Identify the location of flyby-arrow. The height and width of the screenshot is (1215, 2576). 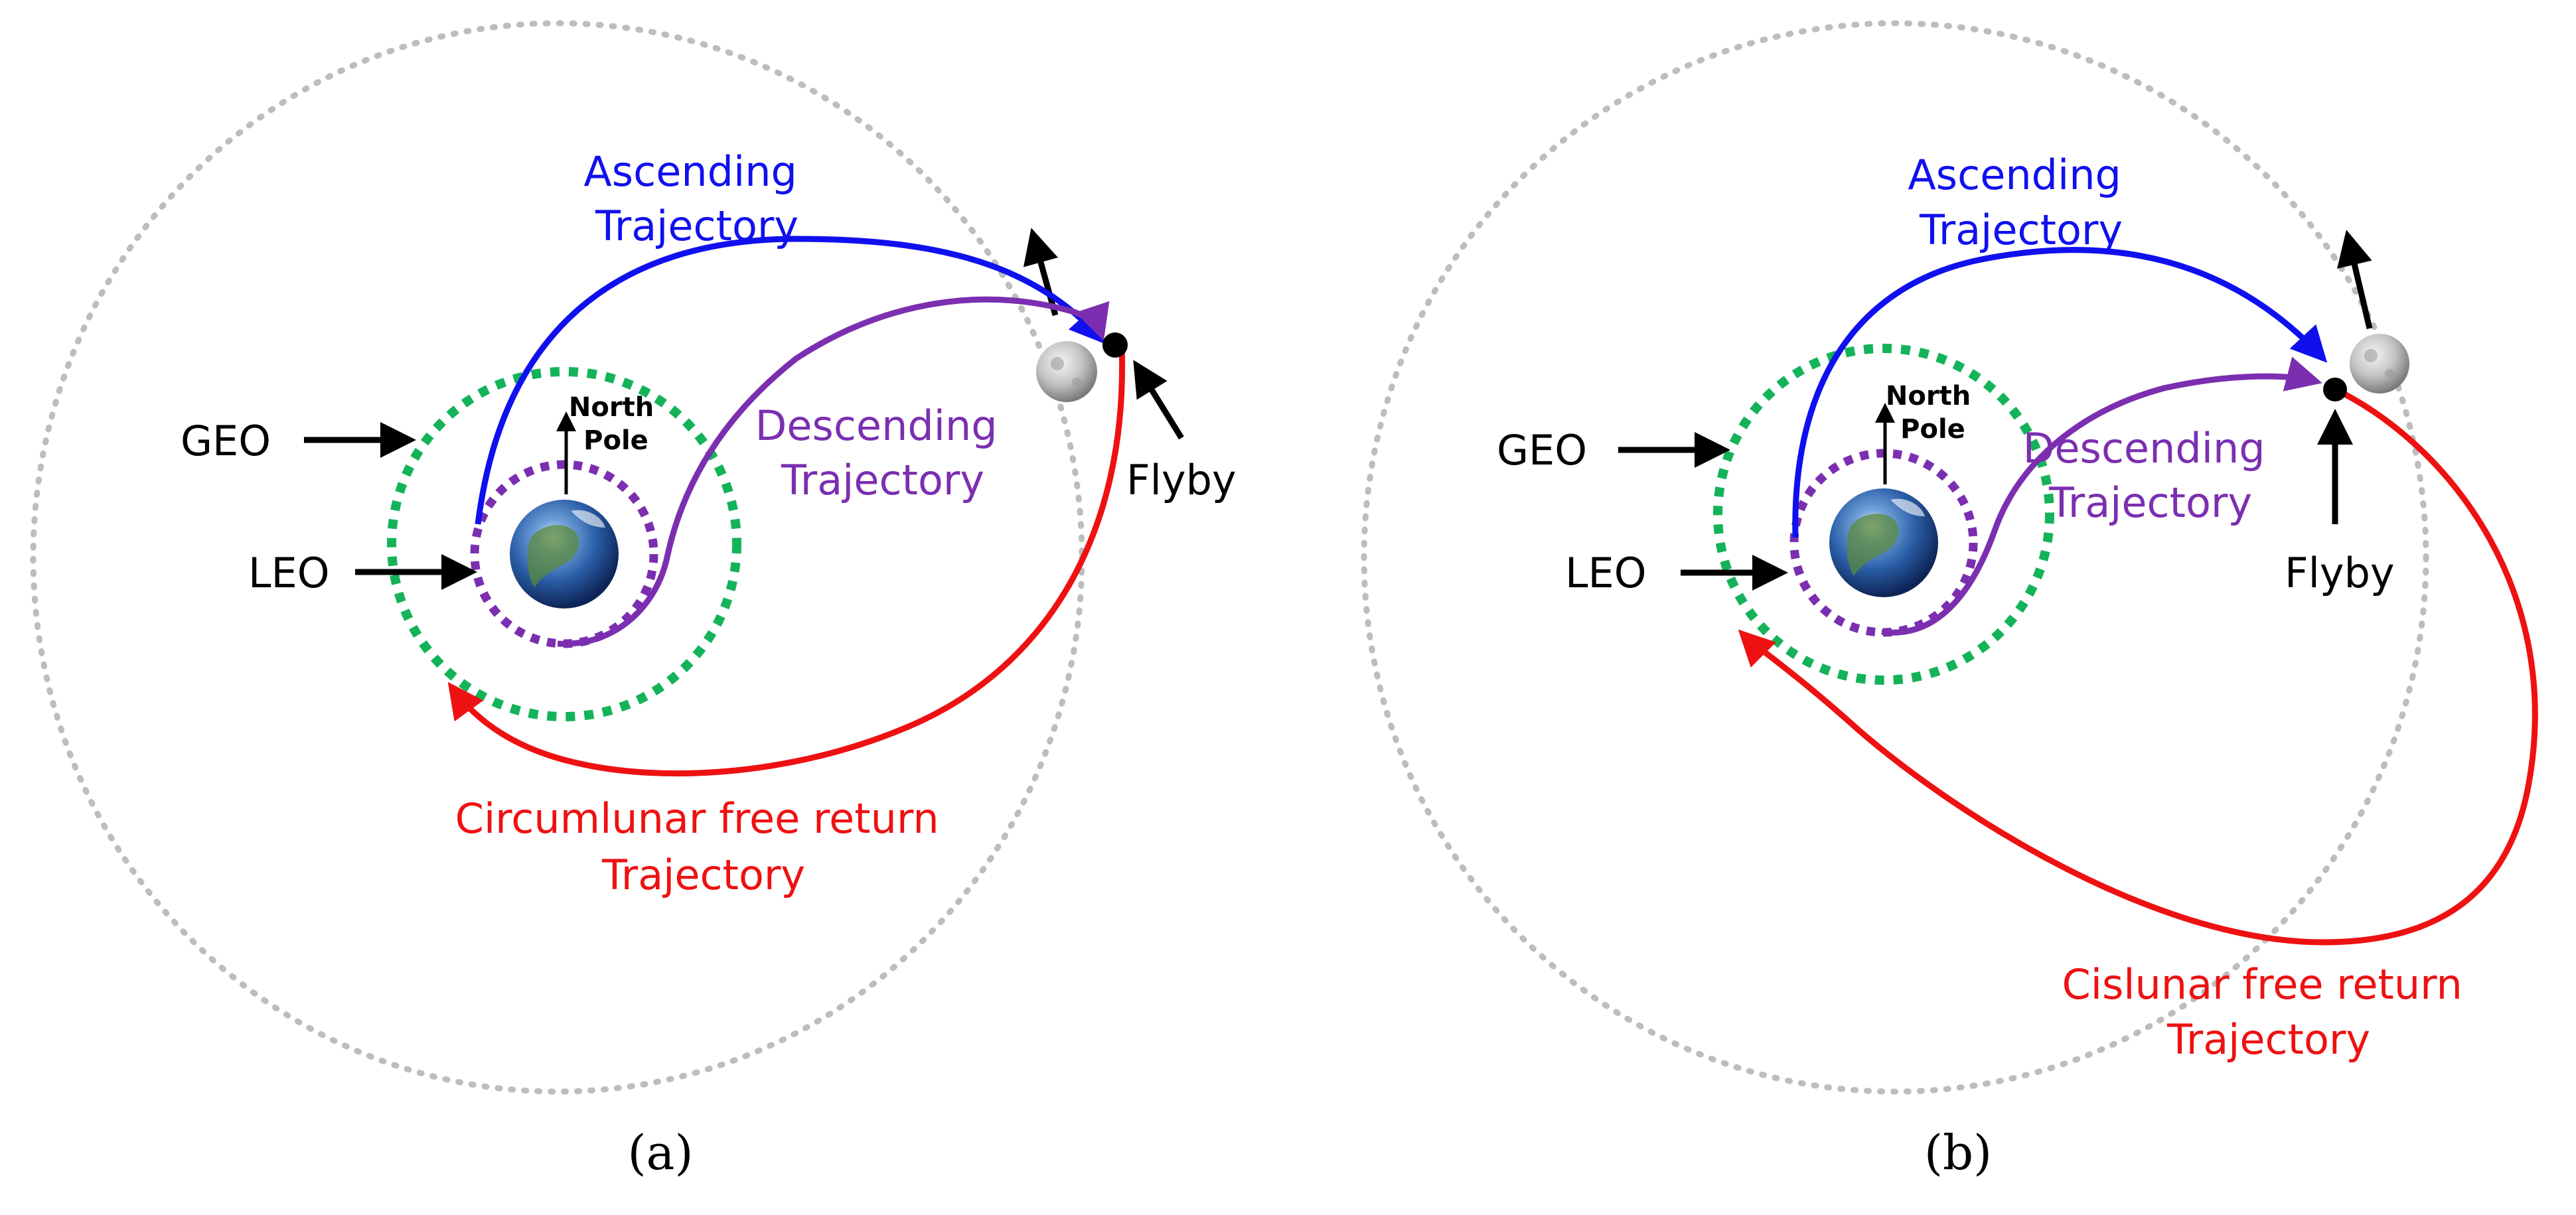
(1158, 401).